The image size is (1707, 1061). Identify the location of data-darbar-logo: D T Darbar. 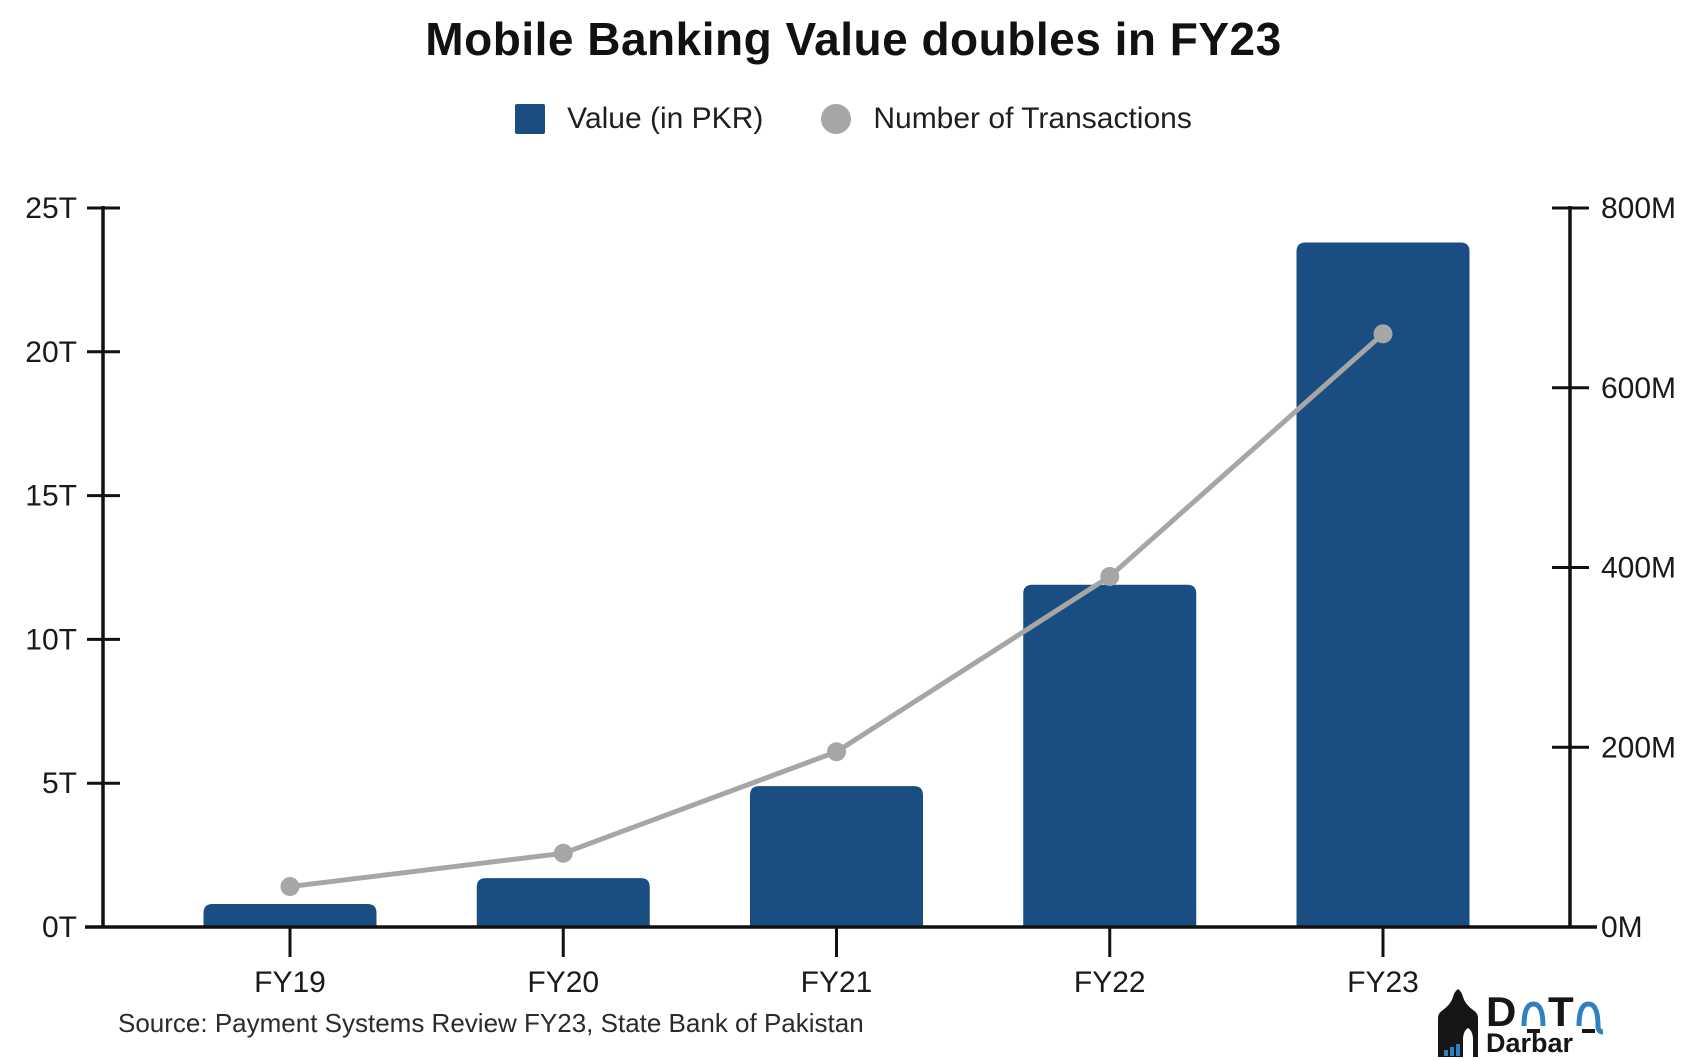
(1523, 1023).